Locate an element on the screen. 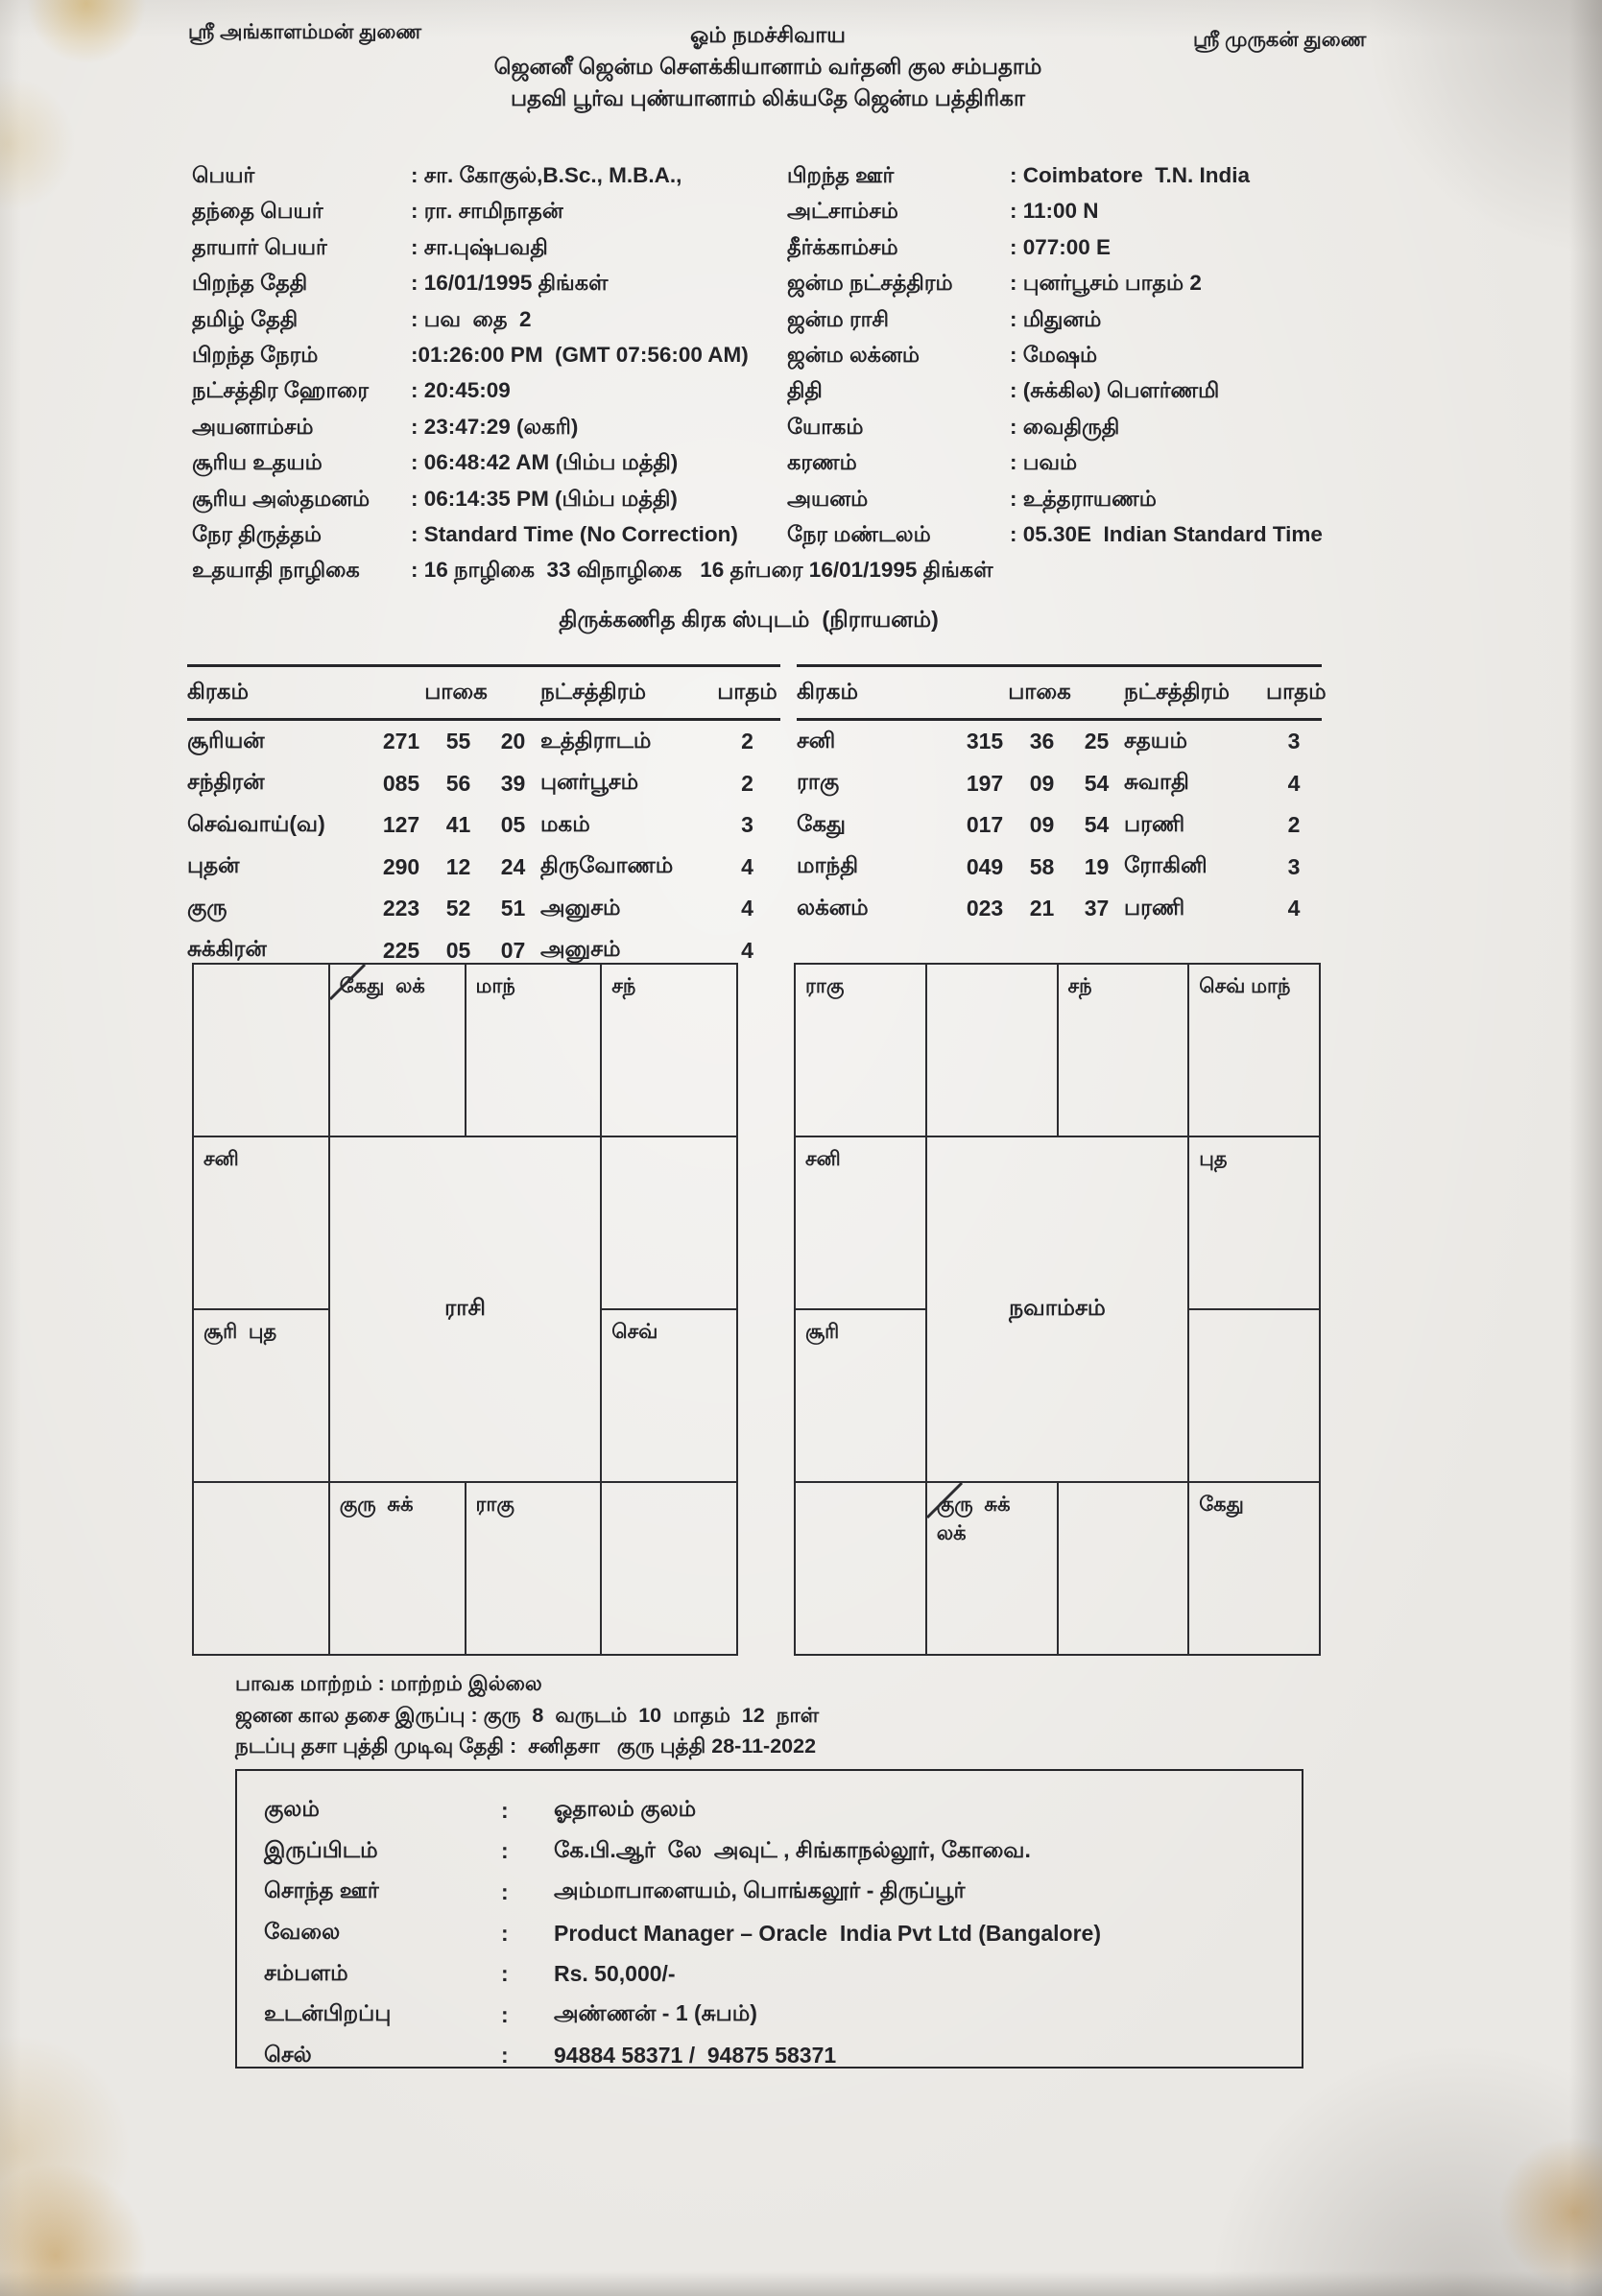  chart-cell-text: சூரி புத is located at coordinates (240, 1332).